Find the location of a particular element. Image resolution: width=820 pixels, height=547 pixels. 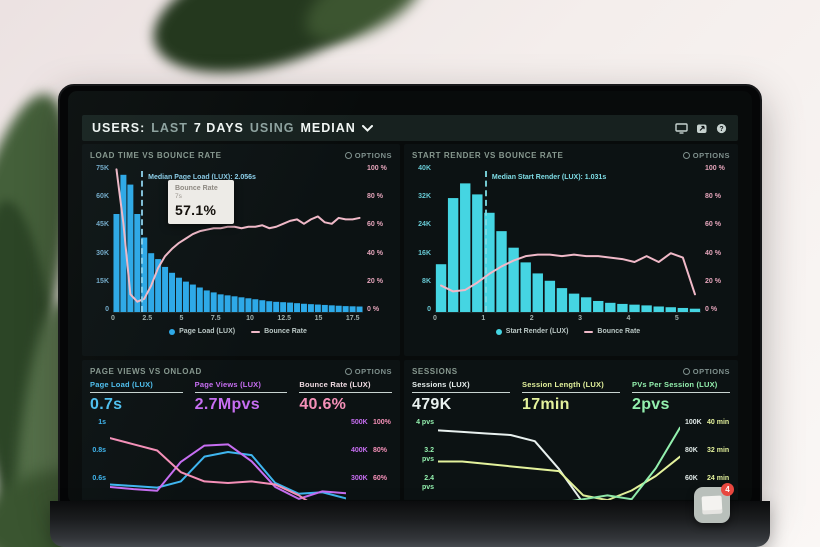

view-selector-days: 7 DAYS is located at coordinates (218, 128).